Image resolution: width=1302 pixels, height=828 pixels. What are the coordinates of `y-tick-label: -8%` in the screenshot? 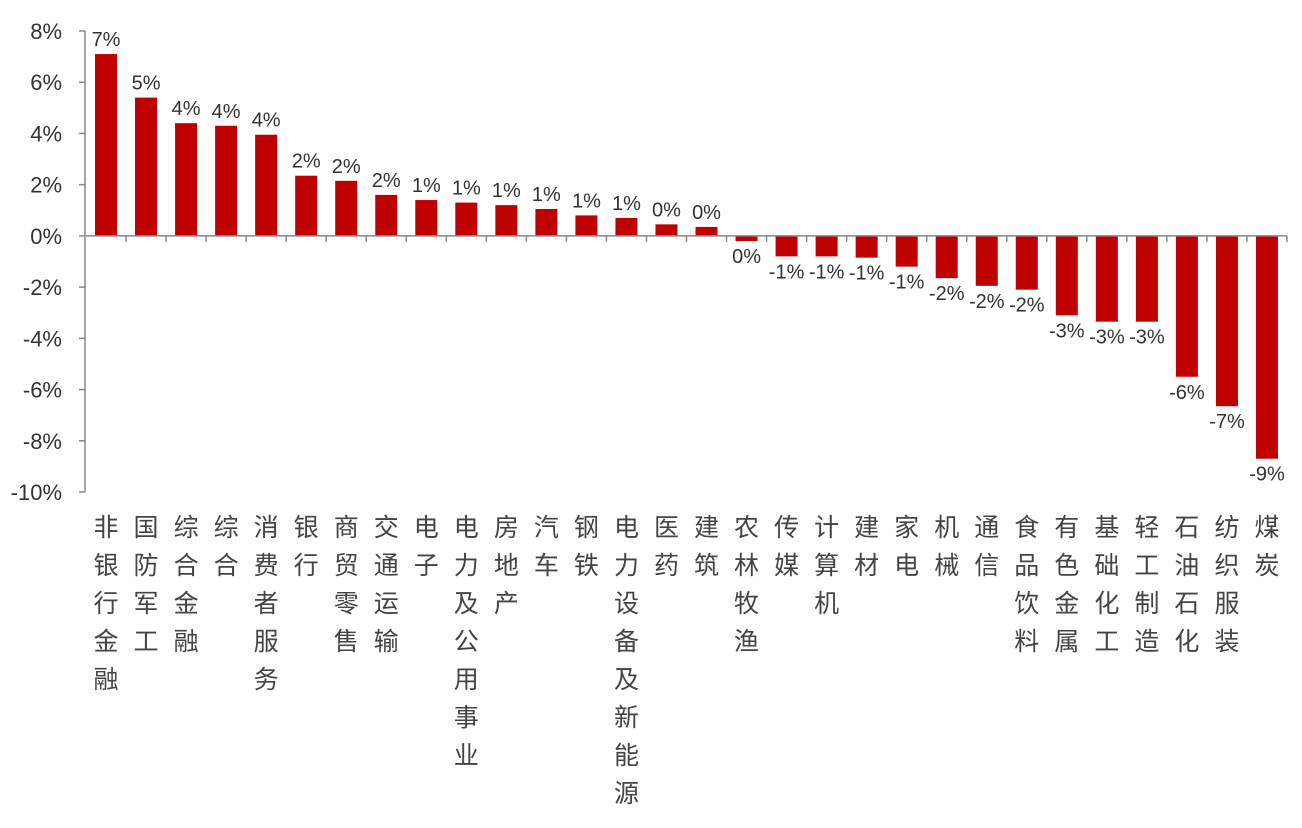 It's located at (42, 441).